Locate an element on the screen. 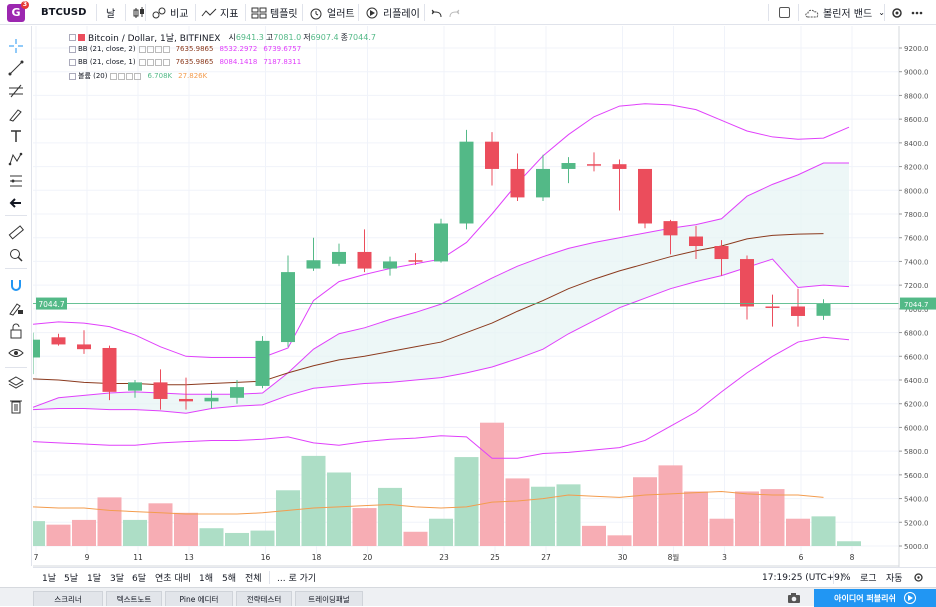  indicator-select: 볼린저 밴드 ⌄ is located at coordinates (844, 12).